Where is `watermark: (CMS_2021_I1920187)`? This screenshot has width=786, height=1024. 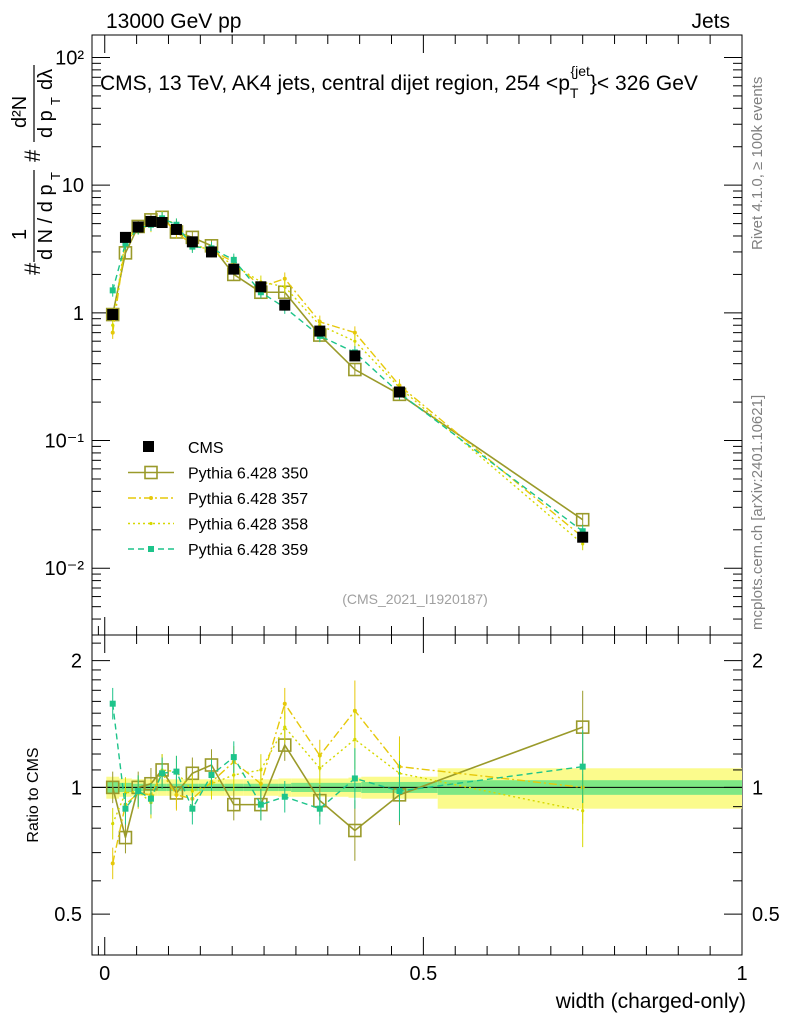 watermark: (CMS_2021_I1920187) is located at coordinates (415, 599).